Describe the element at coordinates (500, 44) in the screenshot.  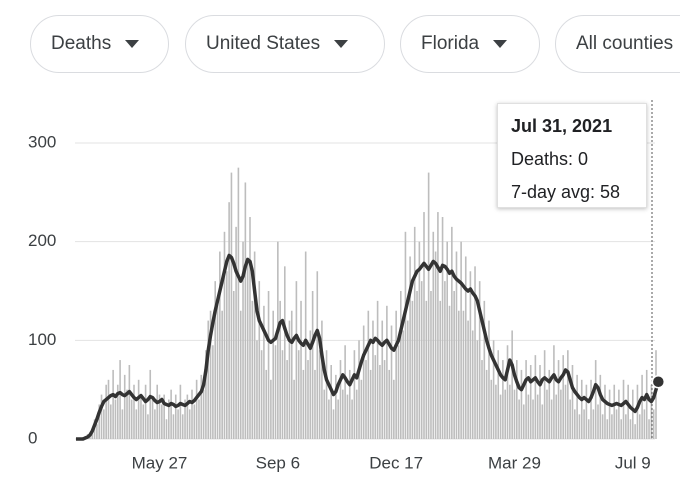
I see `dropdown-arrow` at that location.